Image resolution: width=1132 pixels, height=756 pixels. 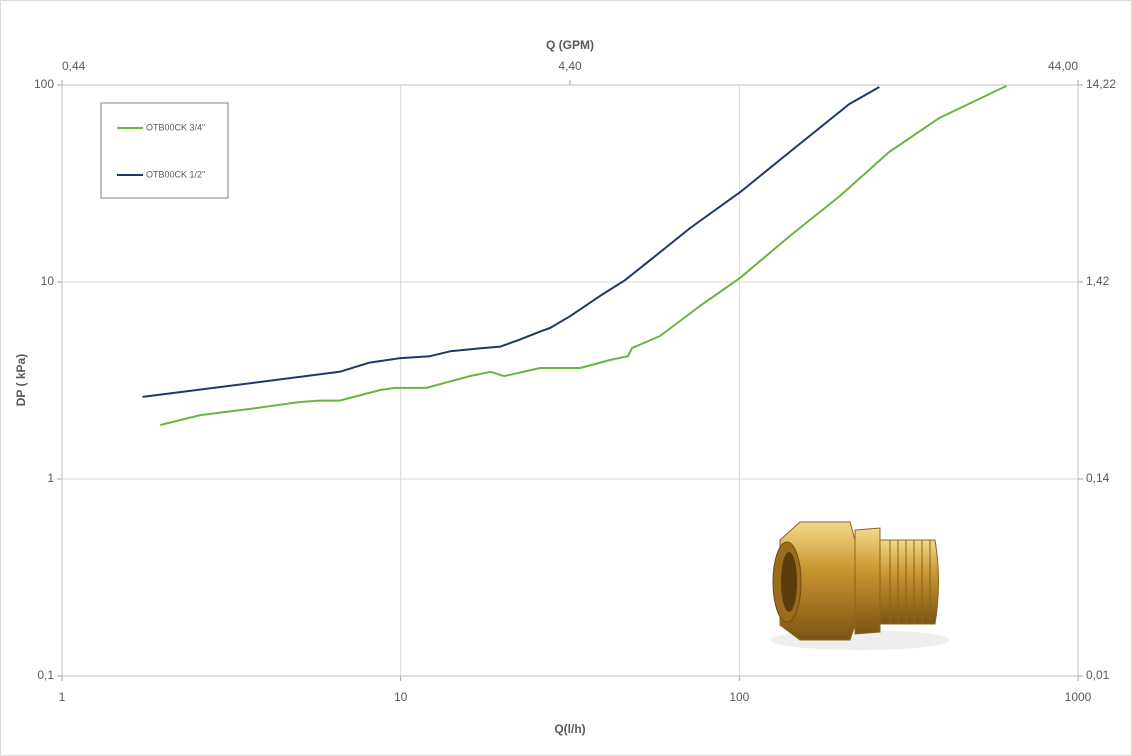 What do you see at coordinates (74, 66) in the screenshot?
I see `x2-tick-label: 0,44` at bounding box center [74, 66].